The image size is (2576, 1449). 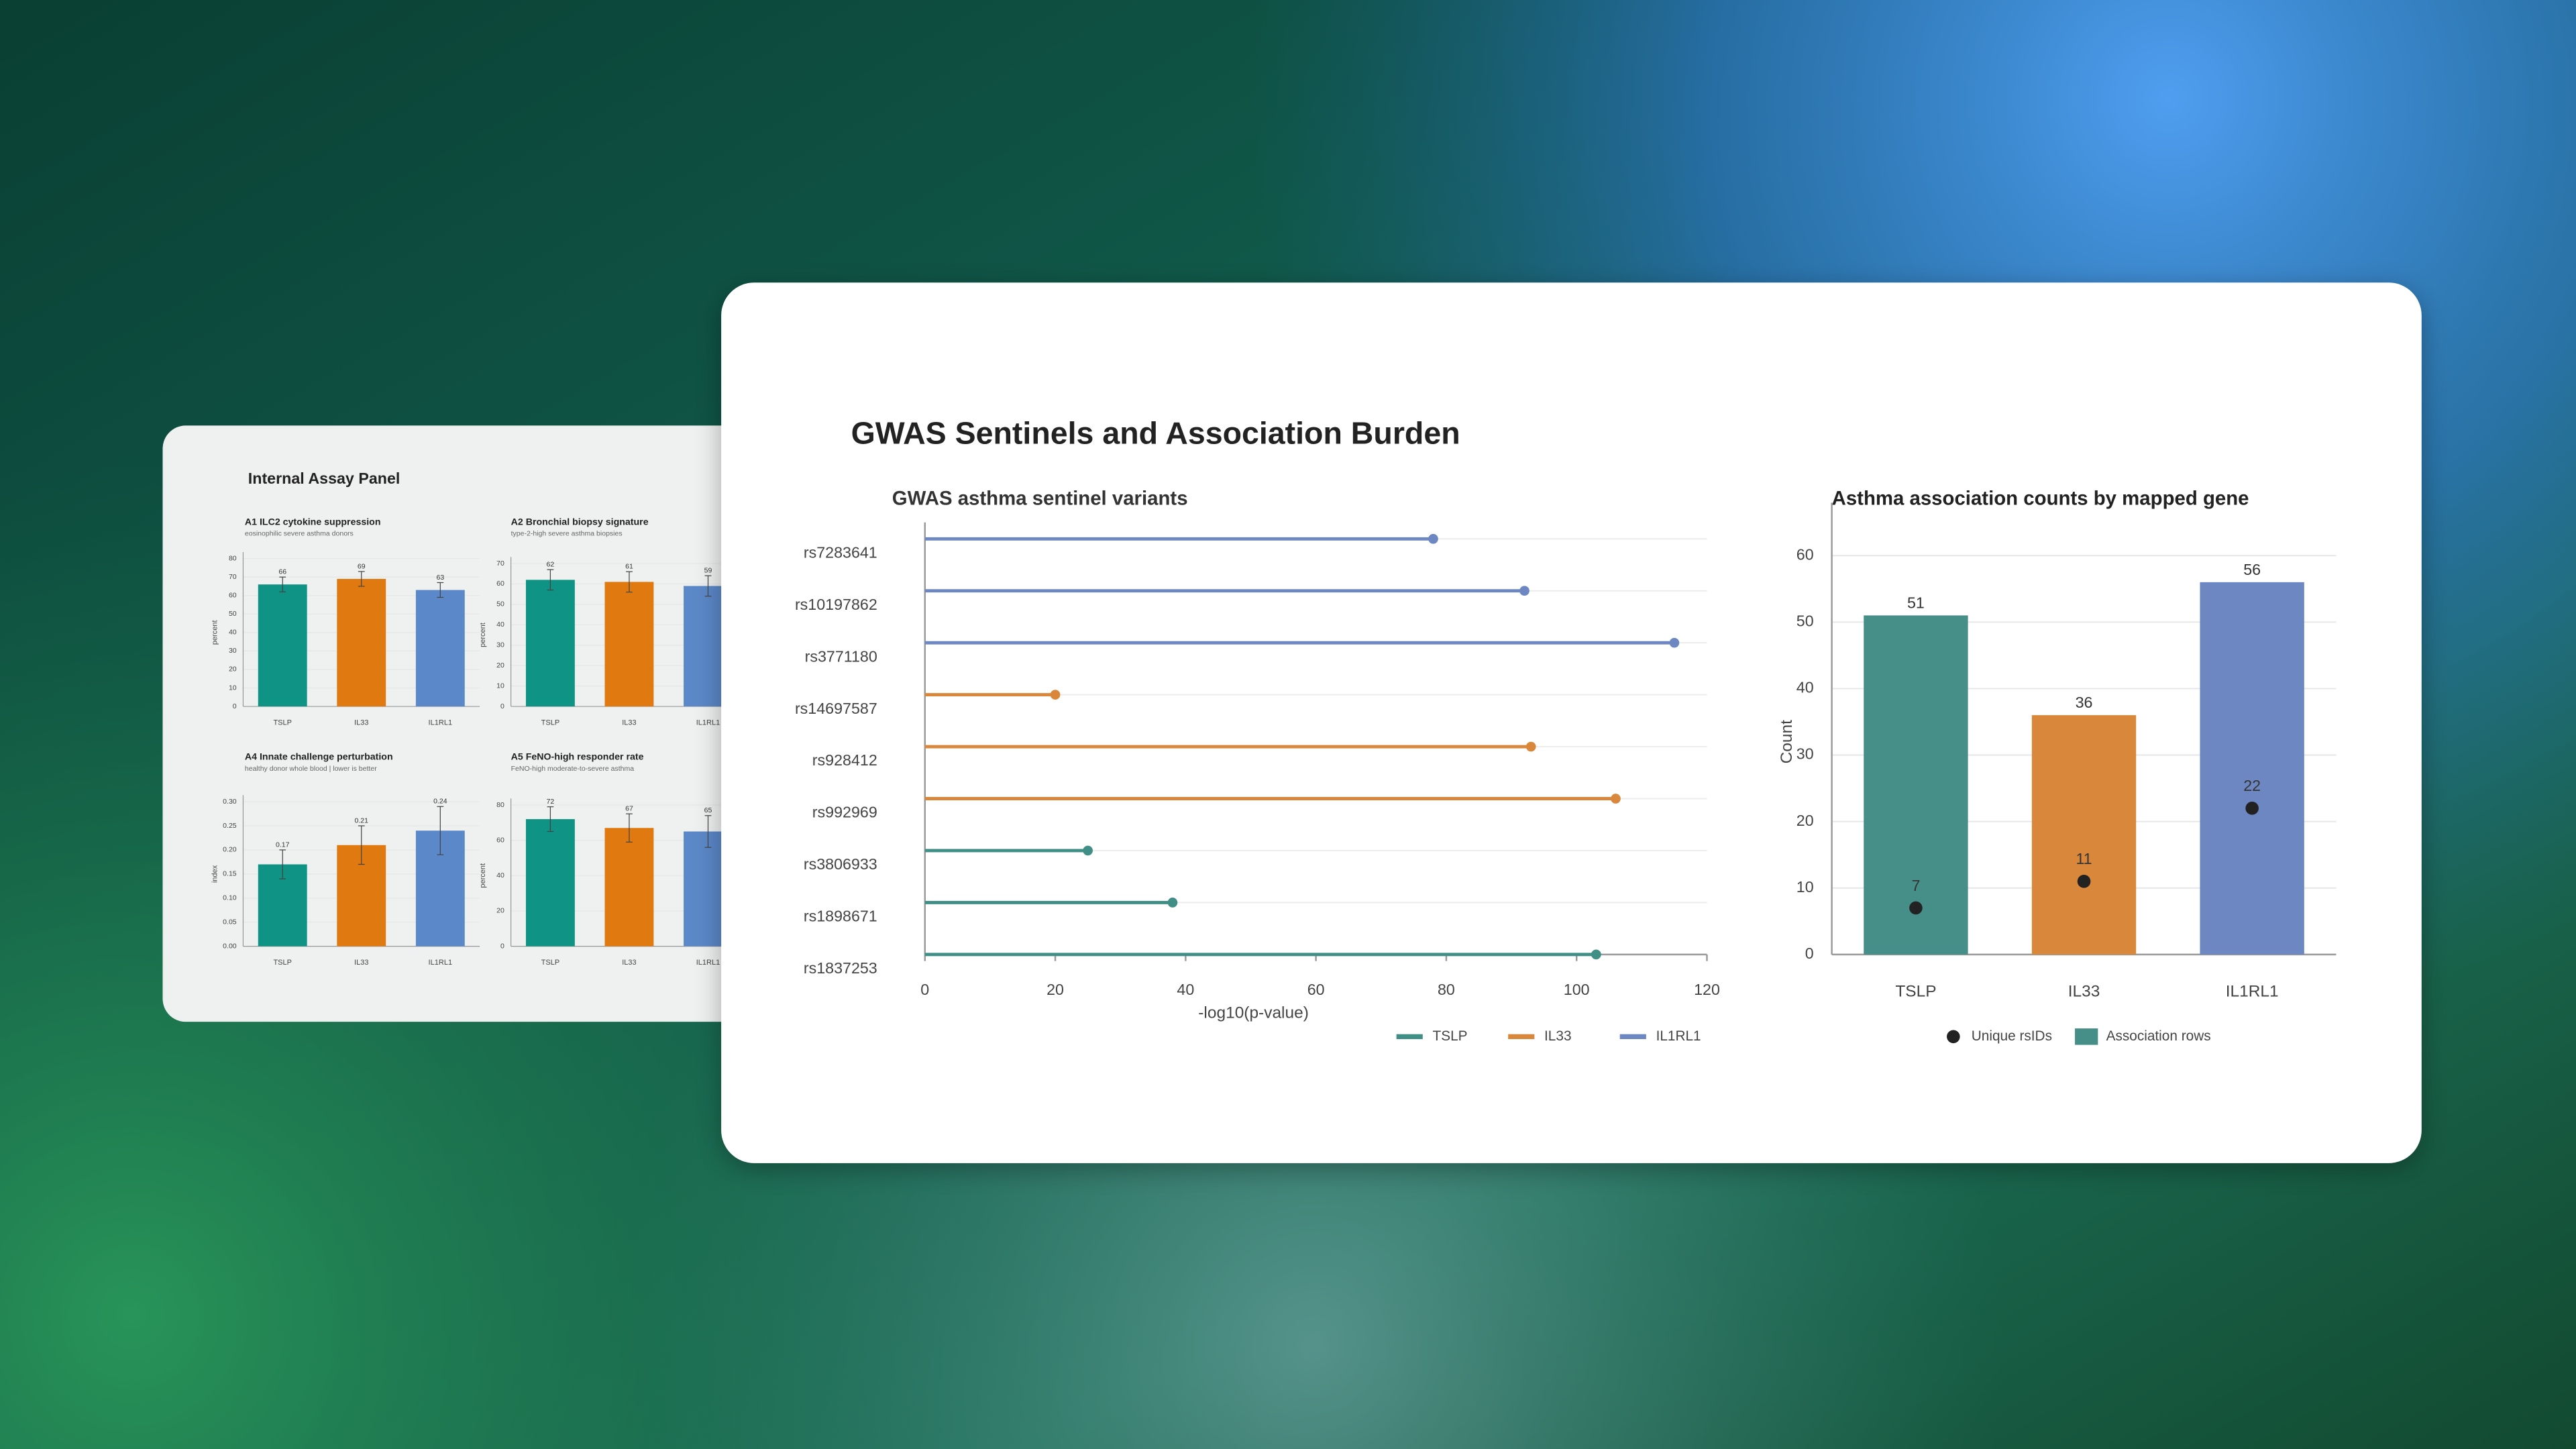 What do you see at coordinates (230, 874) in the screenshot?
I see `y-tick-label: 0.15` at bounding box center [230, 874].